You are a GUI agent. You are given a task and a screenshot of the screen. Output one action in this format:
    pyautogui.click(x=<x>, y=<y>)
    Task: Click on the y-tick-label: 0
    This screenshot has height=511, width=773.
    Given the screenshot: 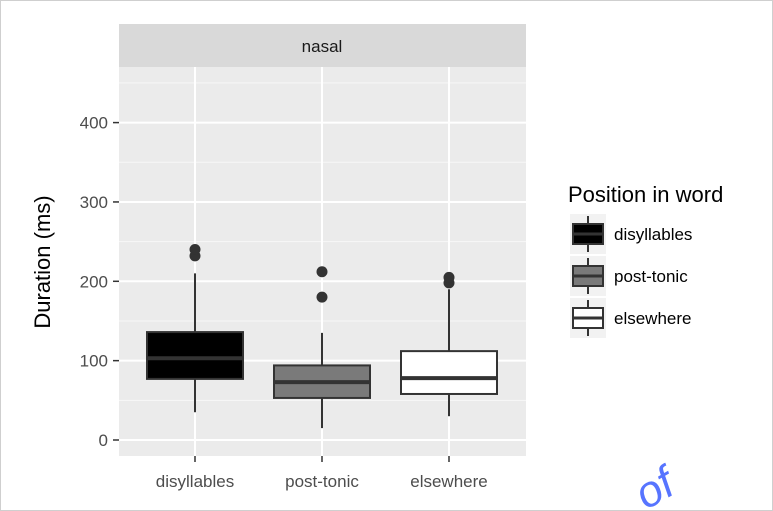 What is the action you would take?
    pyautogui.click(x=103, y=440)
    